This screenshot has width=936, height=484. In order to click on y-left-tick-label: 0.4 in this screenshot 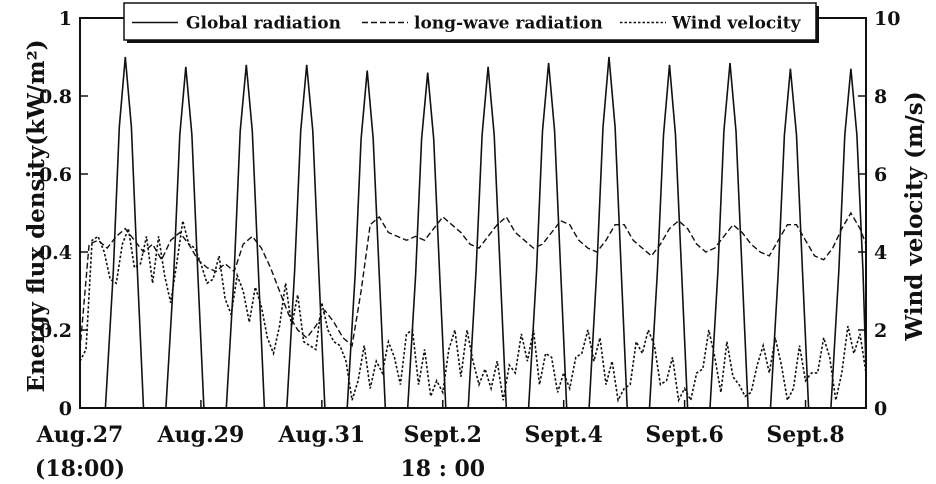, I will do `click(55, 253)`.